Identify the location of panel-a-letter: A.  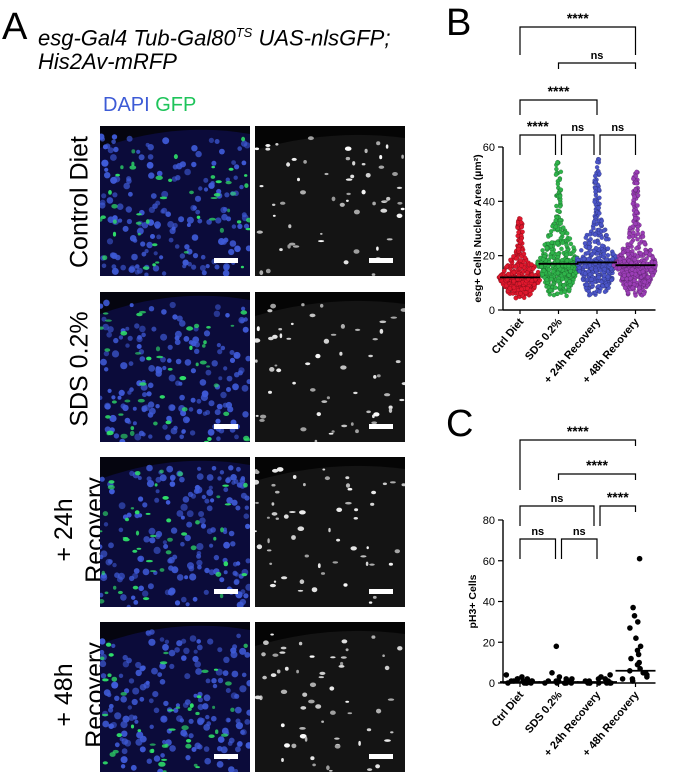
(15, 27).